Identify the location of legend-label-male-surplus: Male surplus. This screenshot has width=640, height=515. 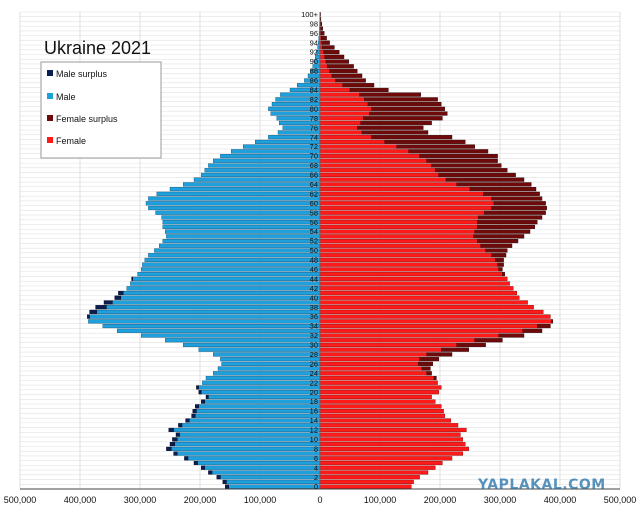
(82, 74).